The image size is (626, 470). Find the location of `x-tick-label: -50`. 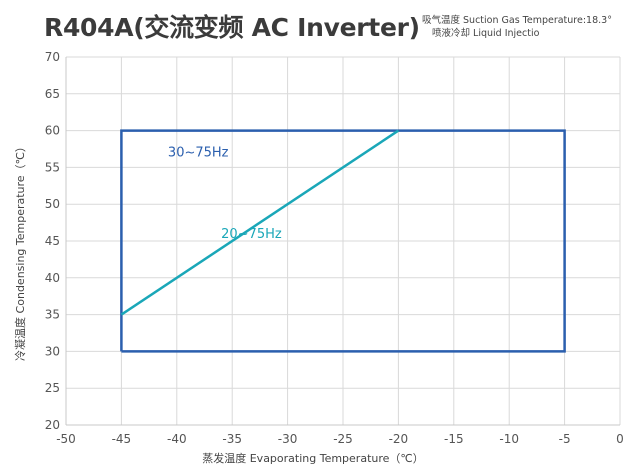

x-tick-label: -50 is located at coordinates (66, 439).